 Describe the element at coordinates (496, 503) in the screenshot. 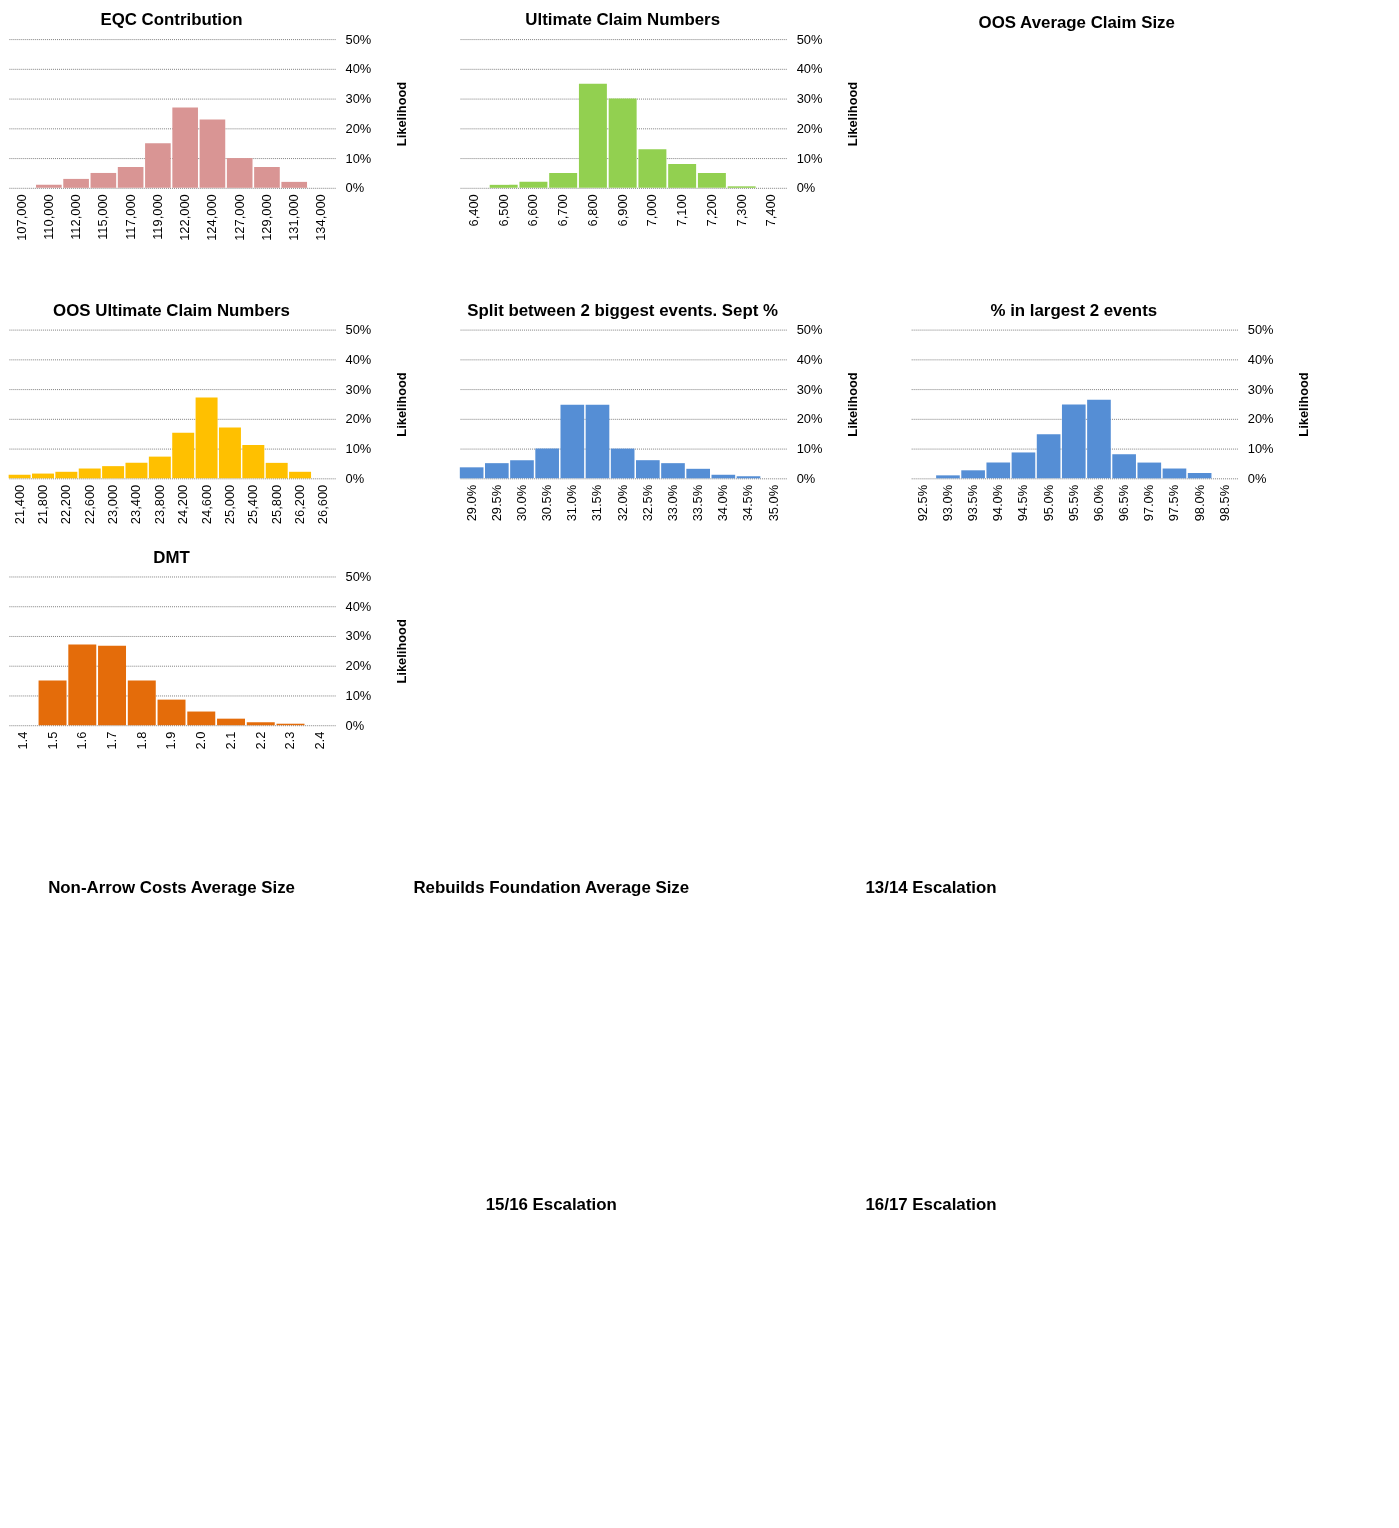

I see `x-tick-label: 29.5%` at that location.